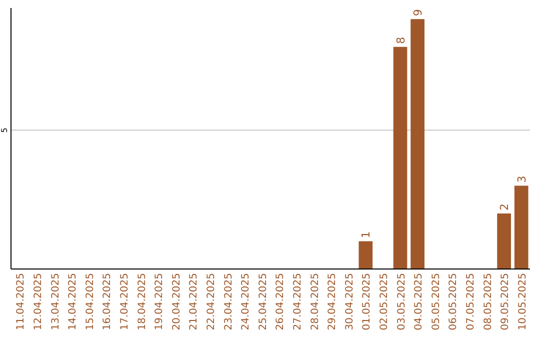 The height and width of the screenshot is (340, 540). What do you see at coordinates (124, 301) in the screenshot?
I see `x-tick-label: 17.04.2025` at bounding box center [124, 301].